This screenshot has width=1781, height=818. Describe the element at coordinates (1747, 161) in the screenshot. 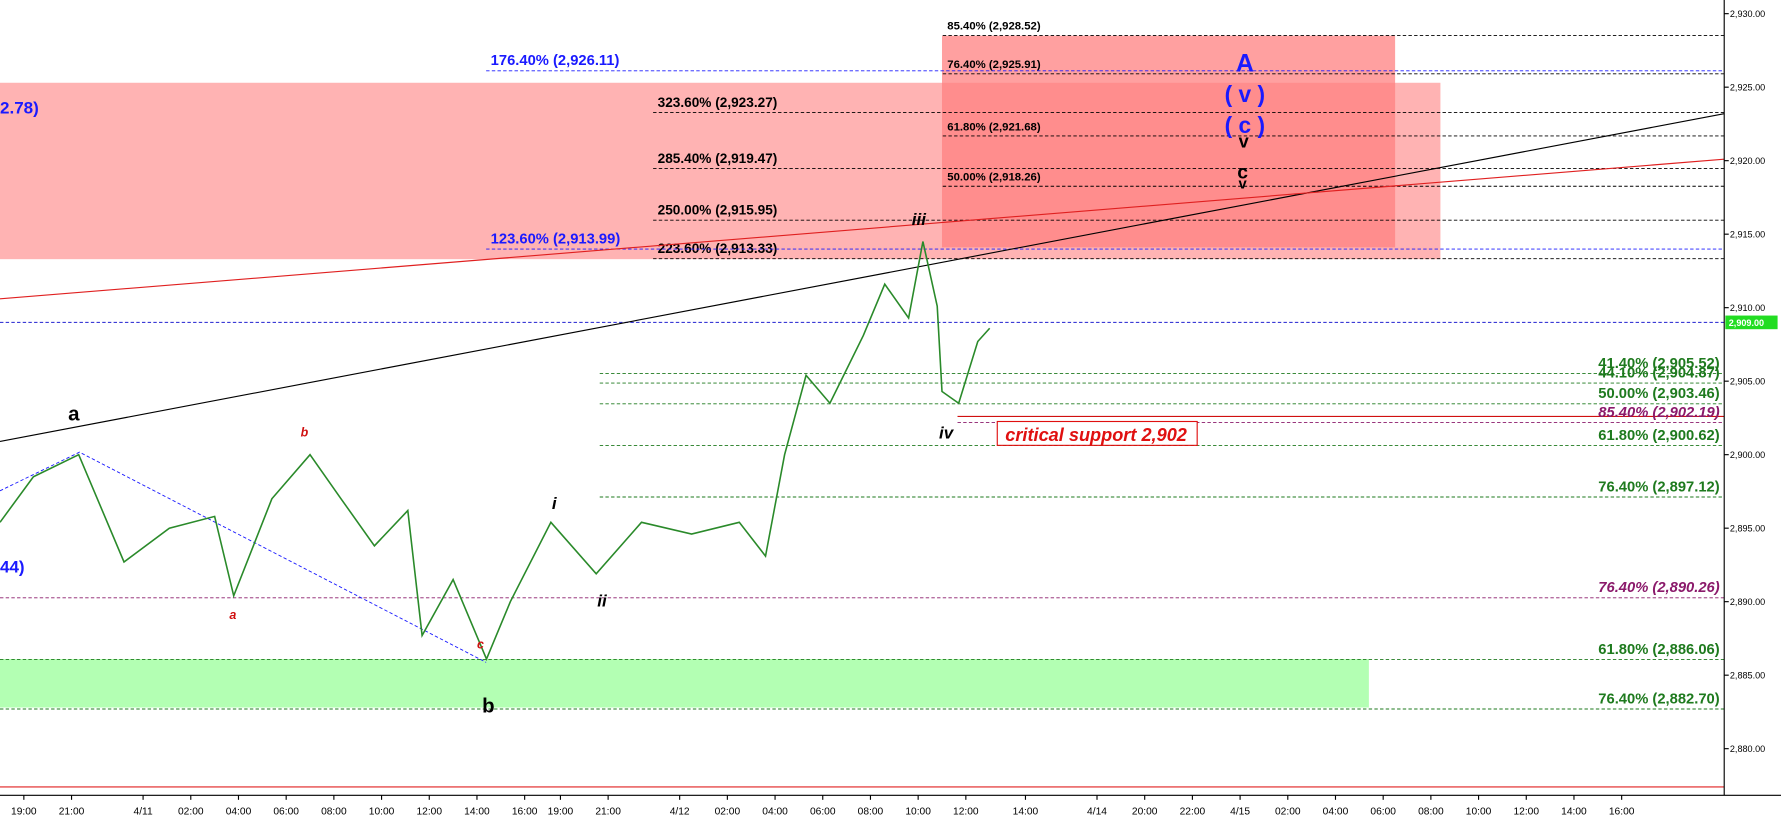

I see `y-tick-label: 2,920.00` at that location.